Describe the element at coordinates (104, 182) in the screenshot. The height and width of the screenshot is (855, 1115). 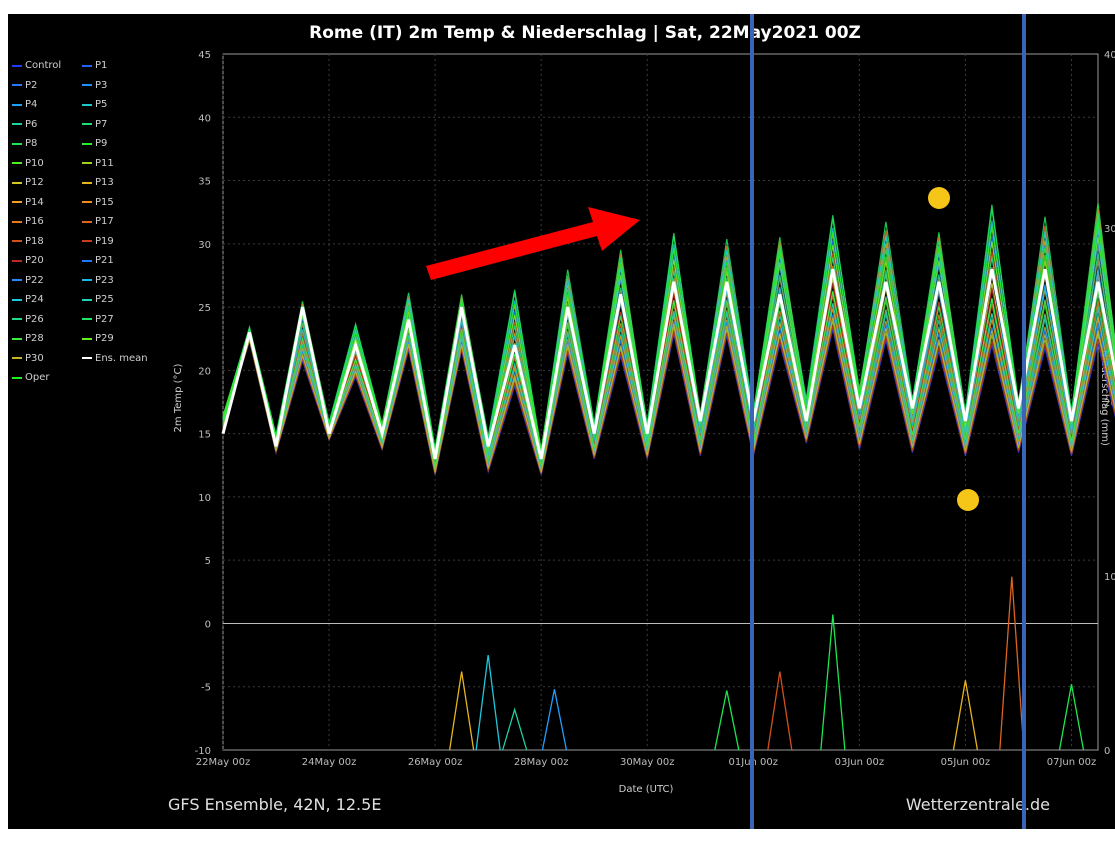
I see `legend-label: P13` at that location.